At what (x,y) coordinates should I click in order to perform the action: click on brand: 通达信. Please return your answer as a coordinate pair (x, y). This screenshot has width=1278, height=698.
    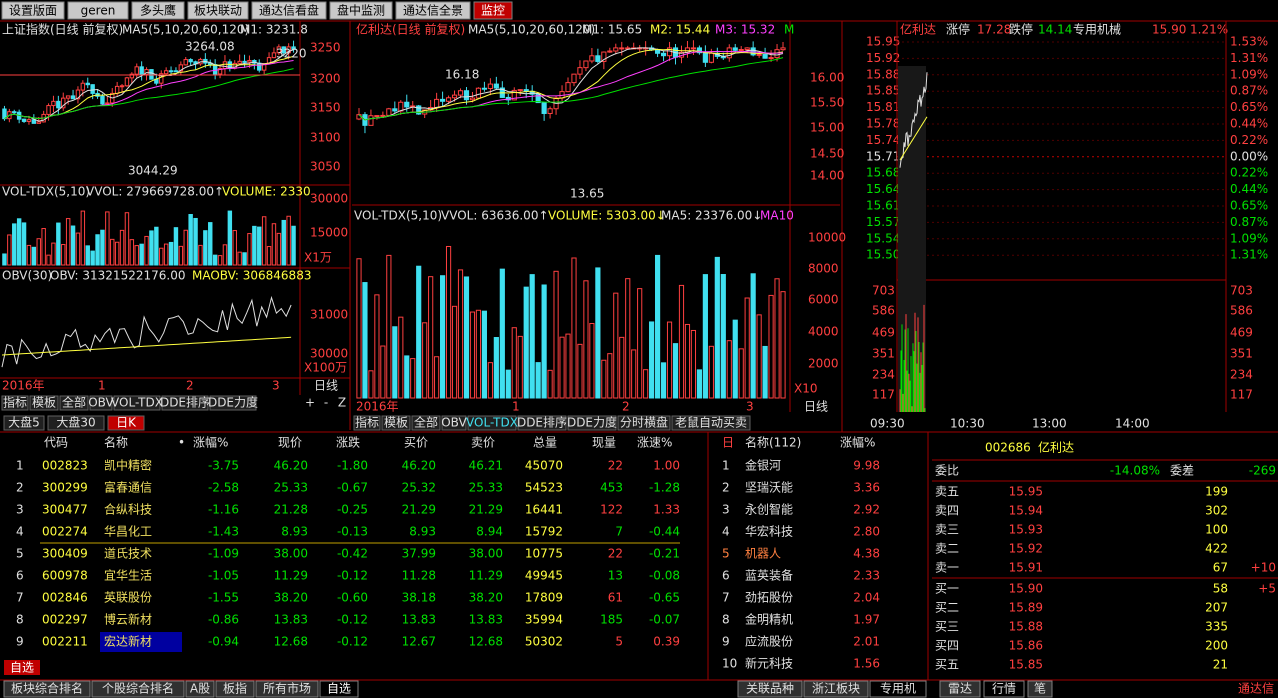
    Looking at the image, I should click on (1256, 689).